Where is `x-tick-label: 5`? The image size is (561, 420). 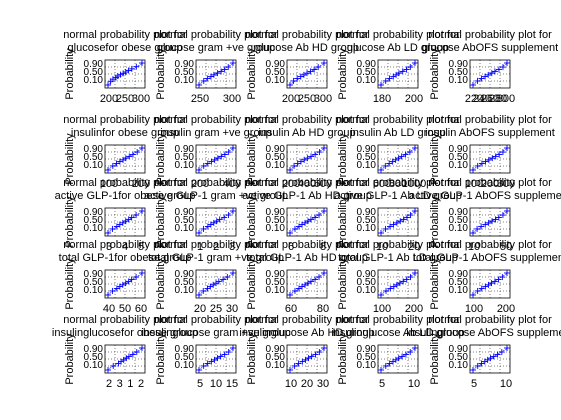 x-tick-label: 5 is located at coordinates (200, 384).